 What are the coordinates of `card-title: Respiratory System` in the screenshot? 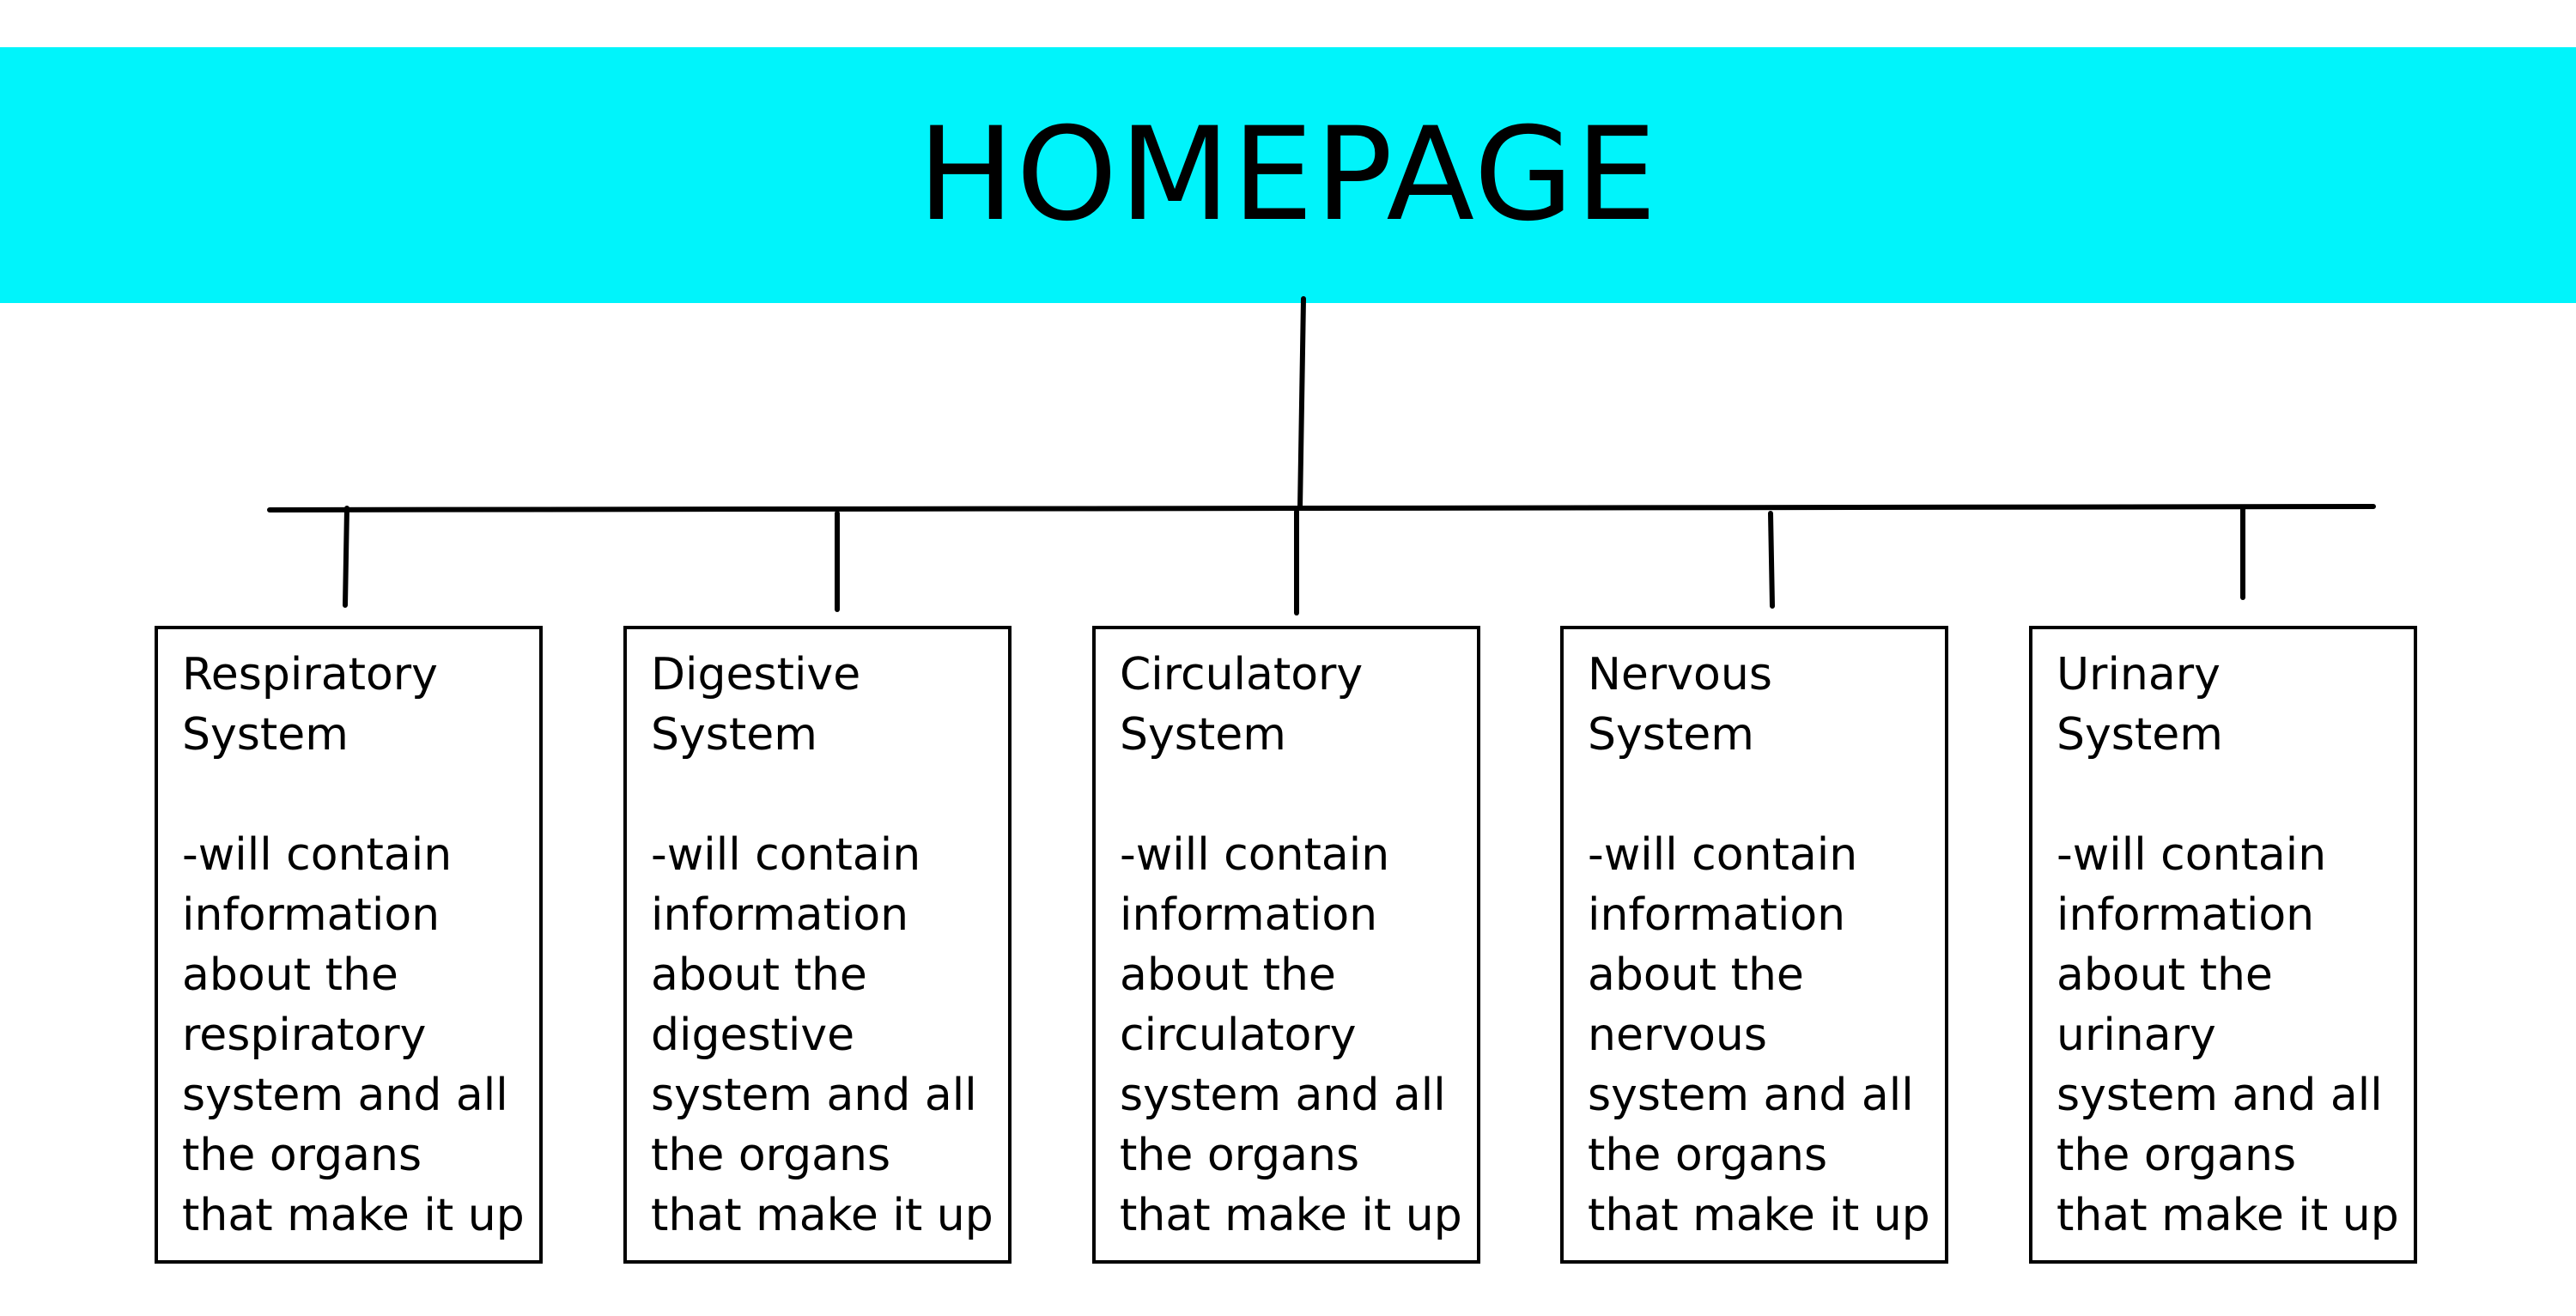 It's located at (310, 705).